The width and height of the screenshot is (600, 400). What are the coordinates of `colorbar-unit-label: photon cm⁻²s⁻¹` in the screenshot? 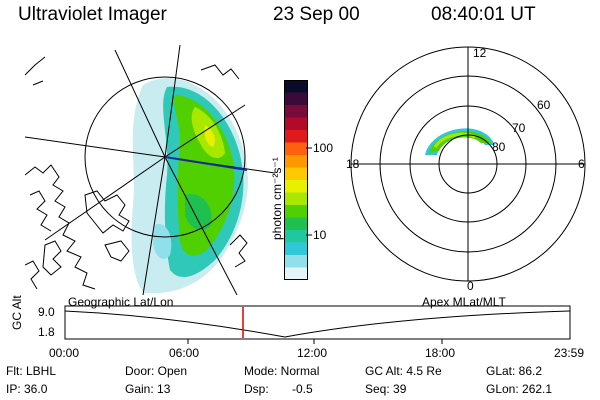 It's located at (277, 198).